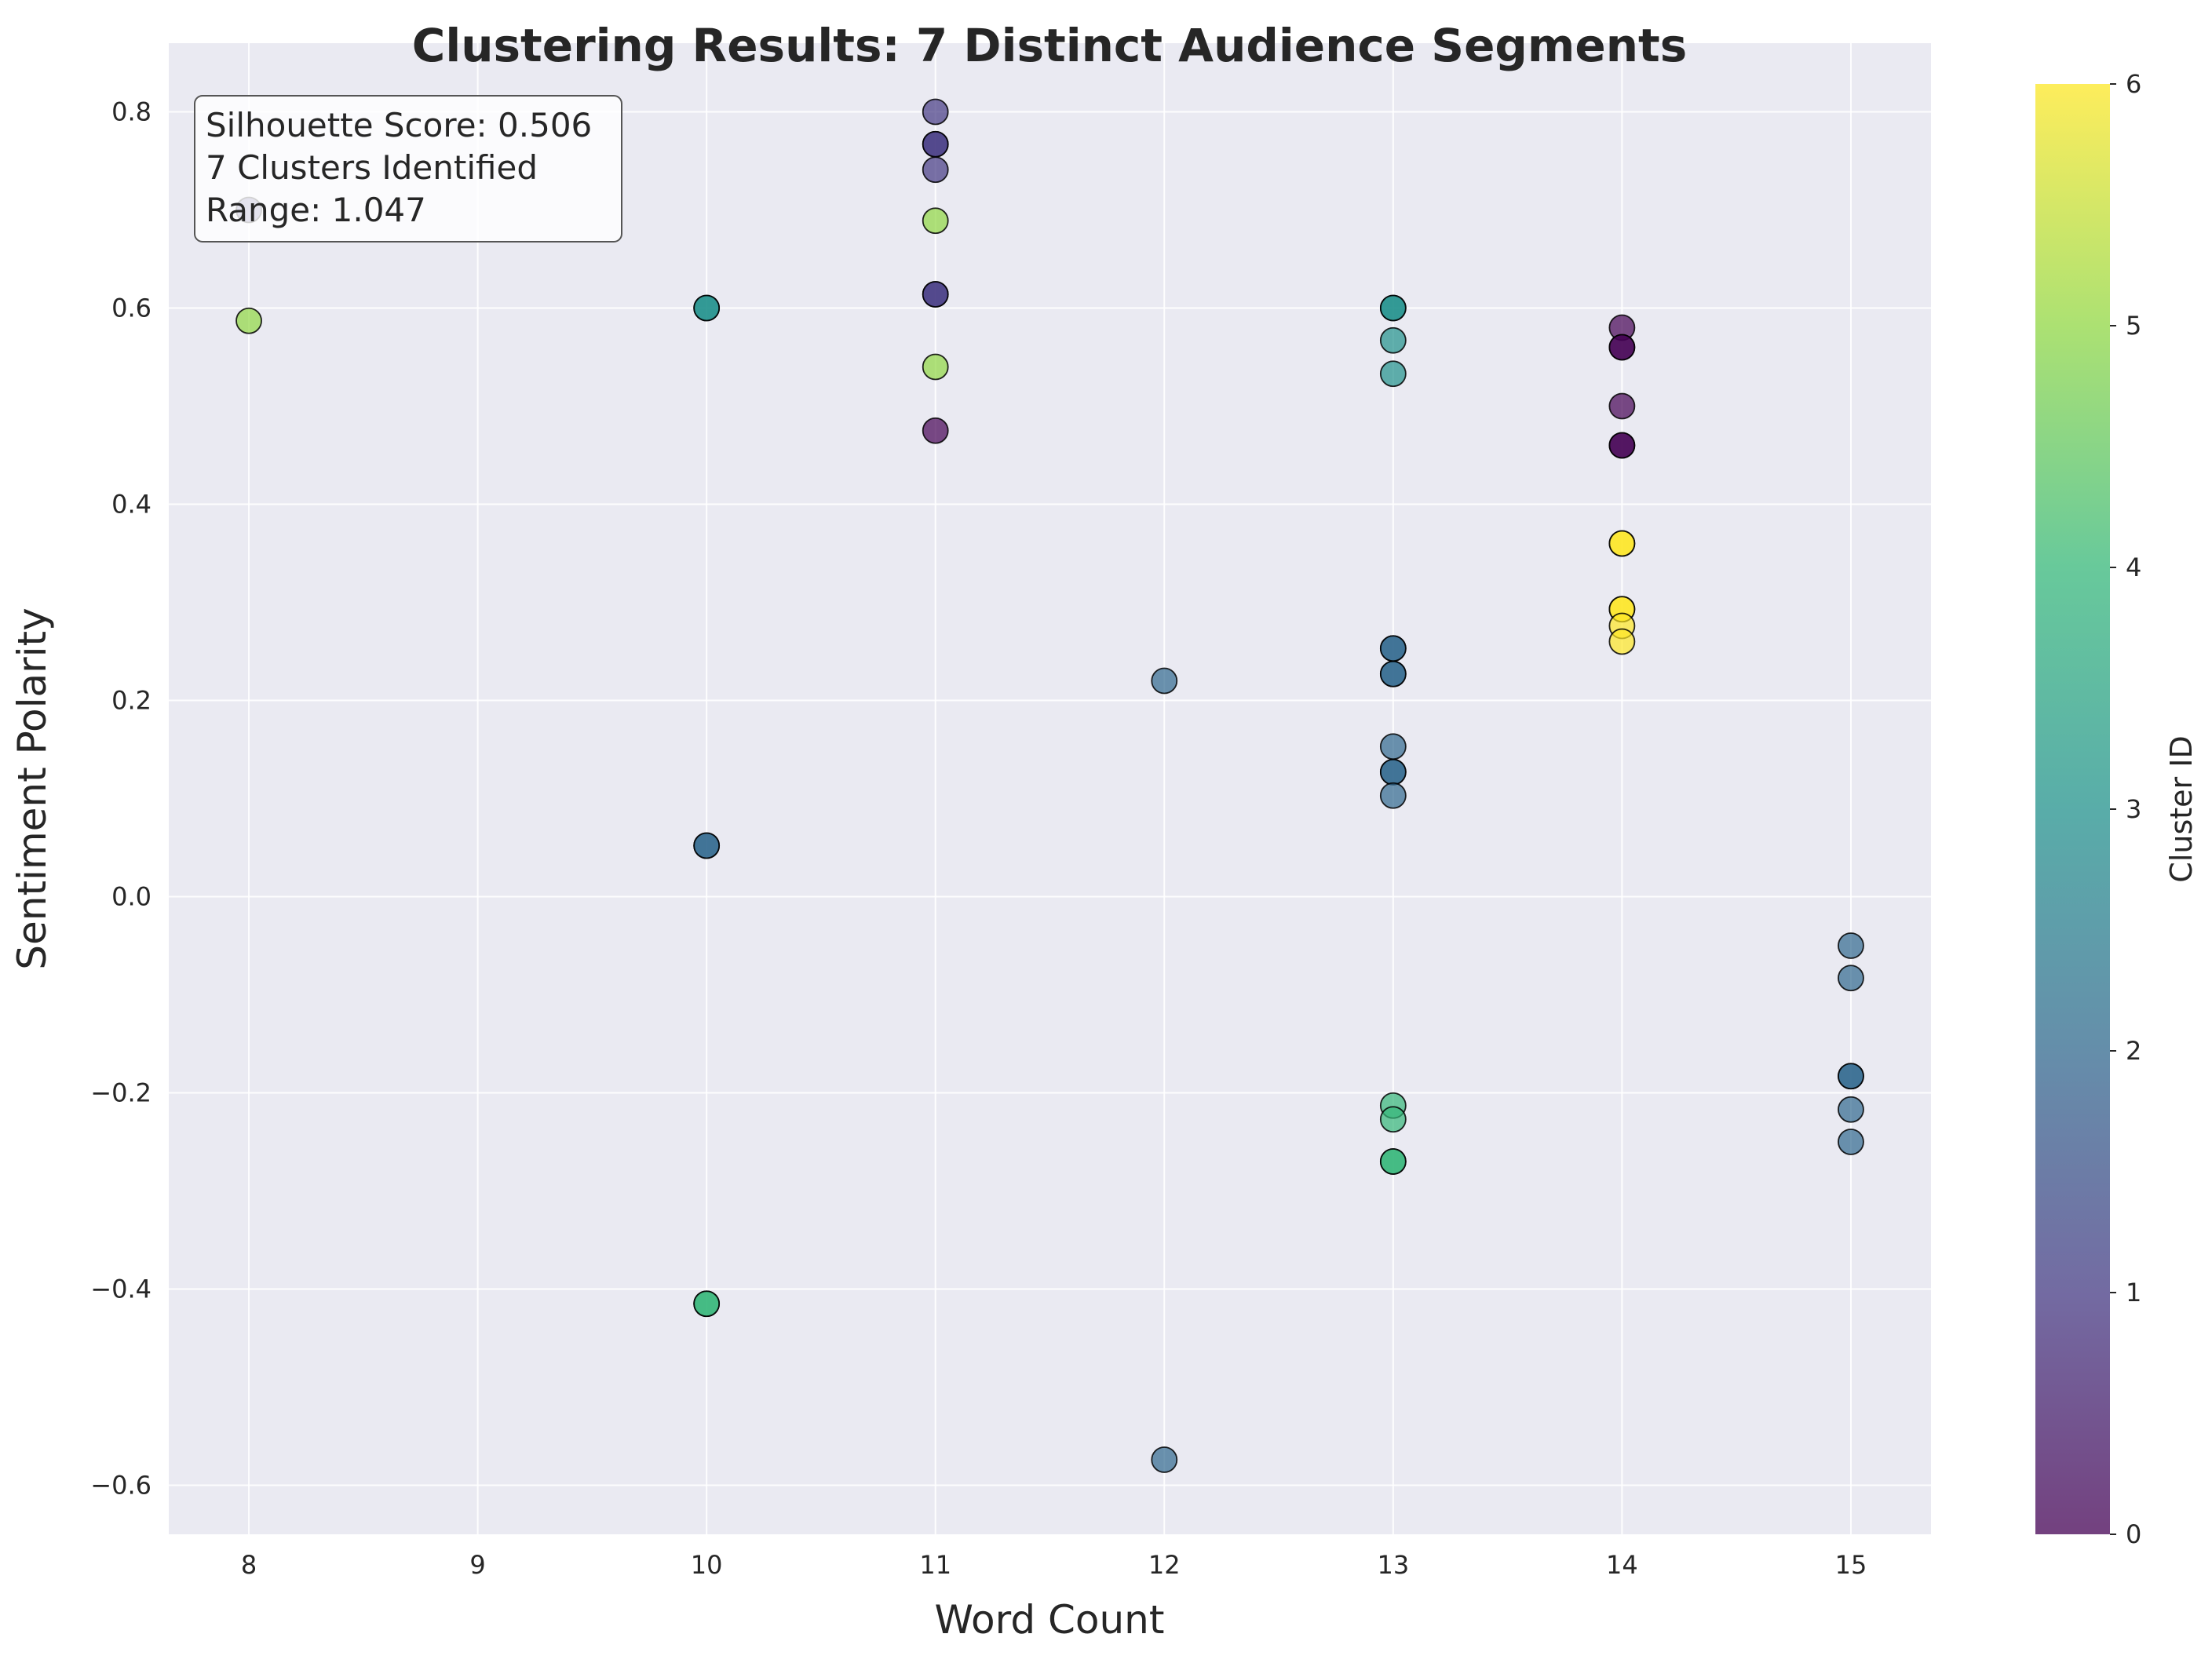  I want to click on colorbar-tick-label: 4, so click(2133, 567).